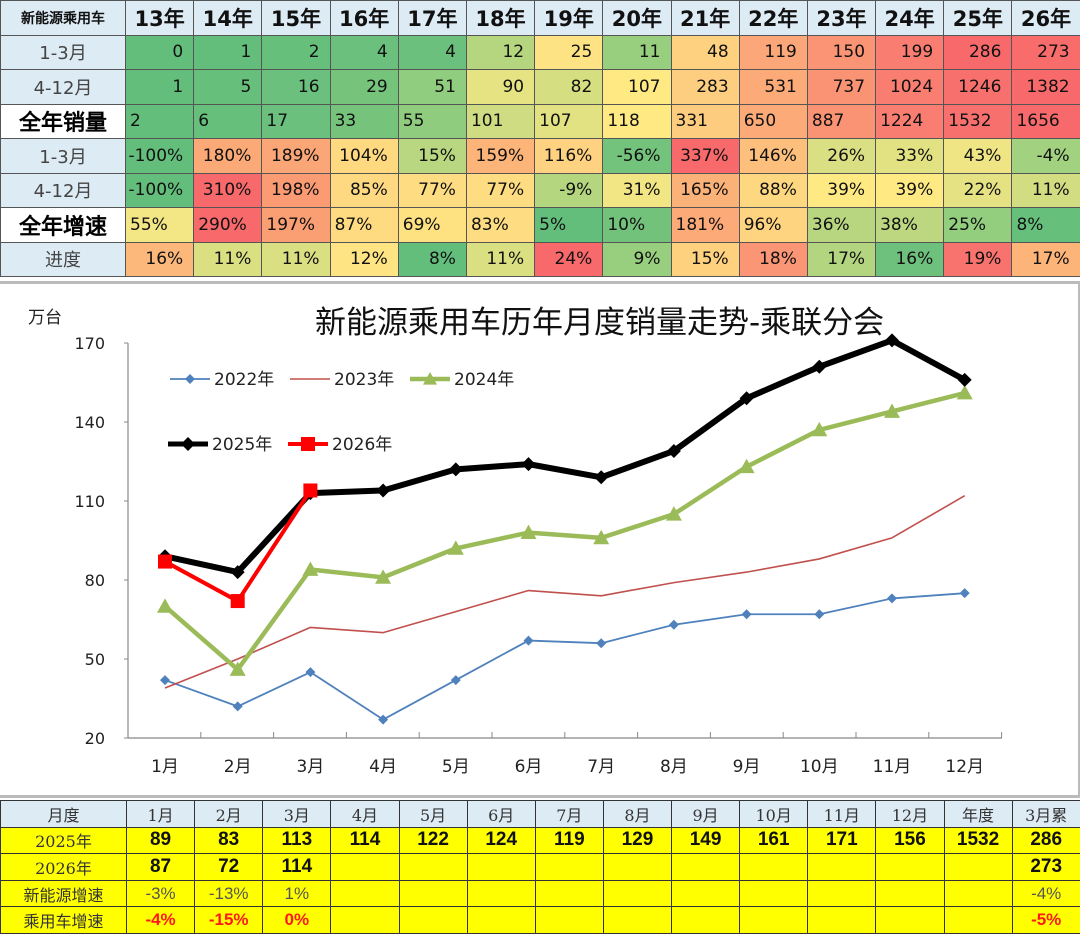  Describe the element at coordinates (841, 225) in the screenshot. I see `summary-cell: 36%` at that location.